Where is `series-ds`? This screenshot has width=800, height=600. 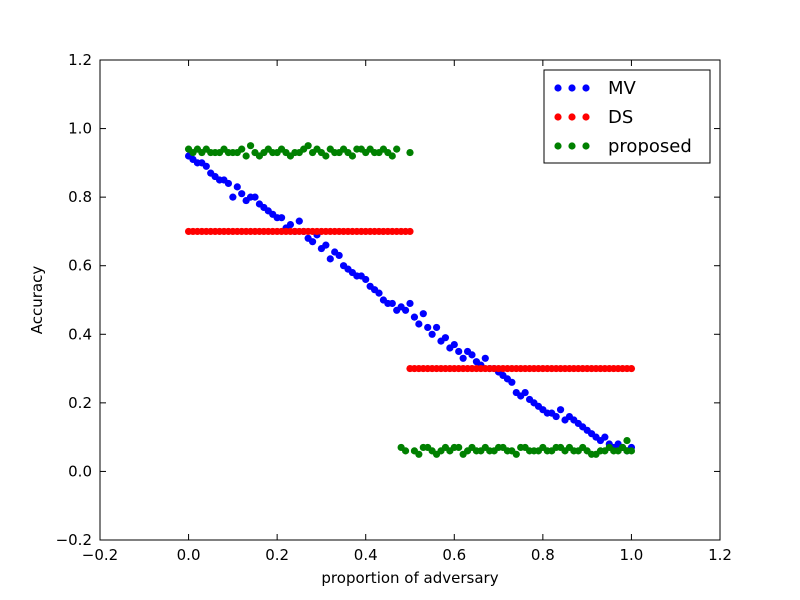
series-ds is located at coordinates (410, 300).